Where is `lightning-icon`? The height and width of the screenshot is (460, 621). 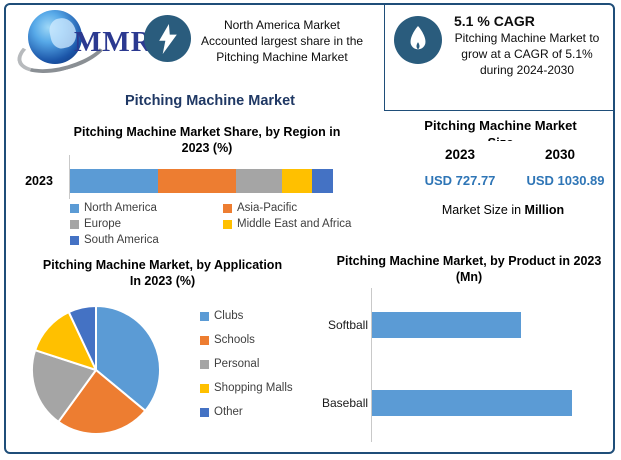
lightning-icon is located at coordinates (167, 38).